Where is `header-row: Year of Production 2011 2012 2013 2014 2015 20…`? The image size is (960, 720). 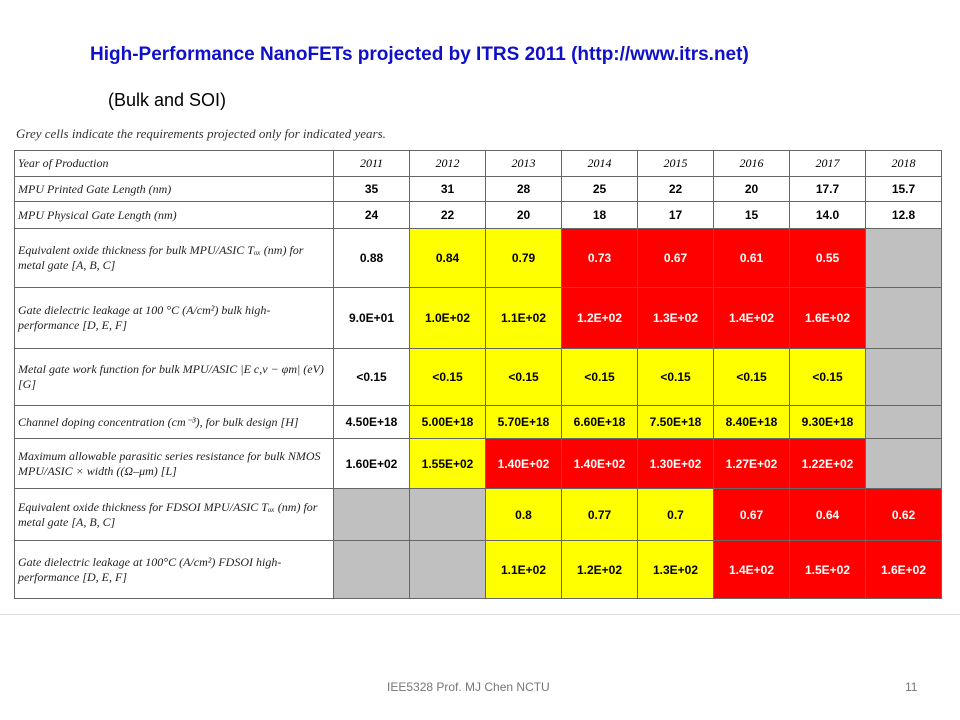 header-row: Year of Production 2011 2012 2013 2014 2015 20… is located at coordinates (478, 163).